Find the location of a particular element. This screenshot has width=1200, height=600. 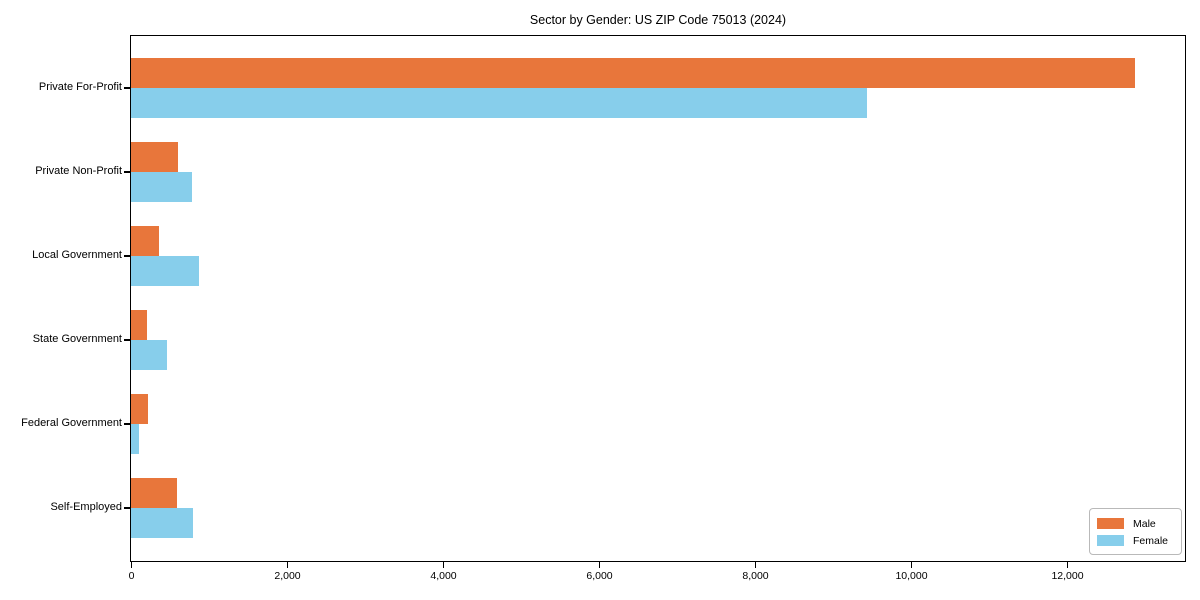

bar-female-federal-government is located at coordinates (135, 438).